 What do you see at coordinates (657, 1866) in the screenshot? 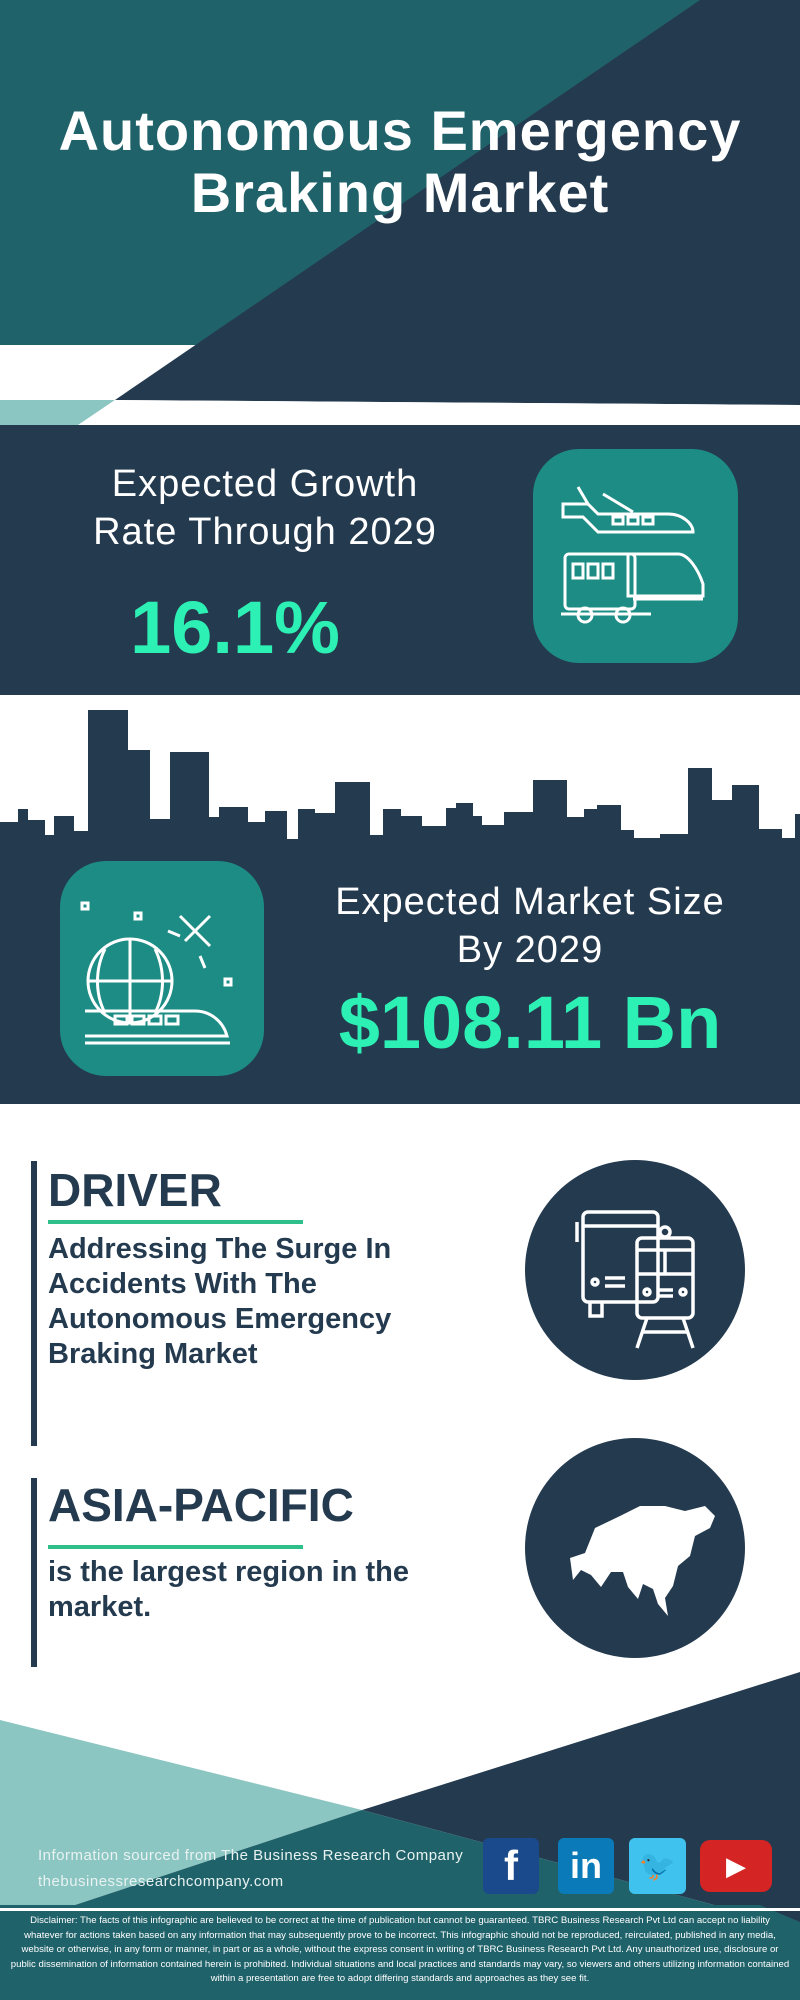
I see `twitter-icon: 🐦` at bounding box center [657, 1866].